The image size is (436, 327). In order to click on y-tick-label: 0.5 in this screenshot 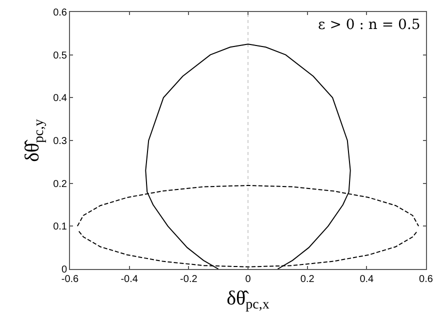, I will do `click(60, 56)`.